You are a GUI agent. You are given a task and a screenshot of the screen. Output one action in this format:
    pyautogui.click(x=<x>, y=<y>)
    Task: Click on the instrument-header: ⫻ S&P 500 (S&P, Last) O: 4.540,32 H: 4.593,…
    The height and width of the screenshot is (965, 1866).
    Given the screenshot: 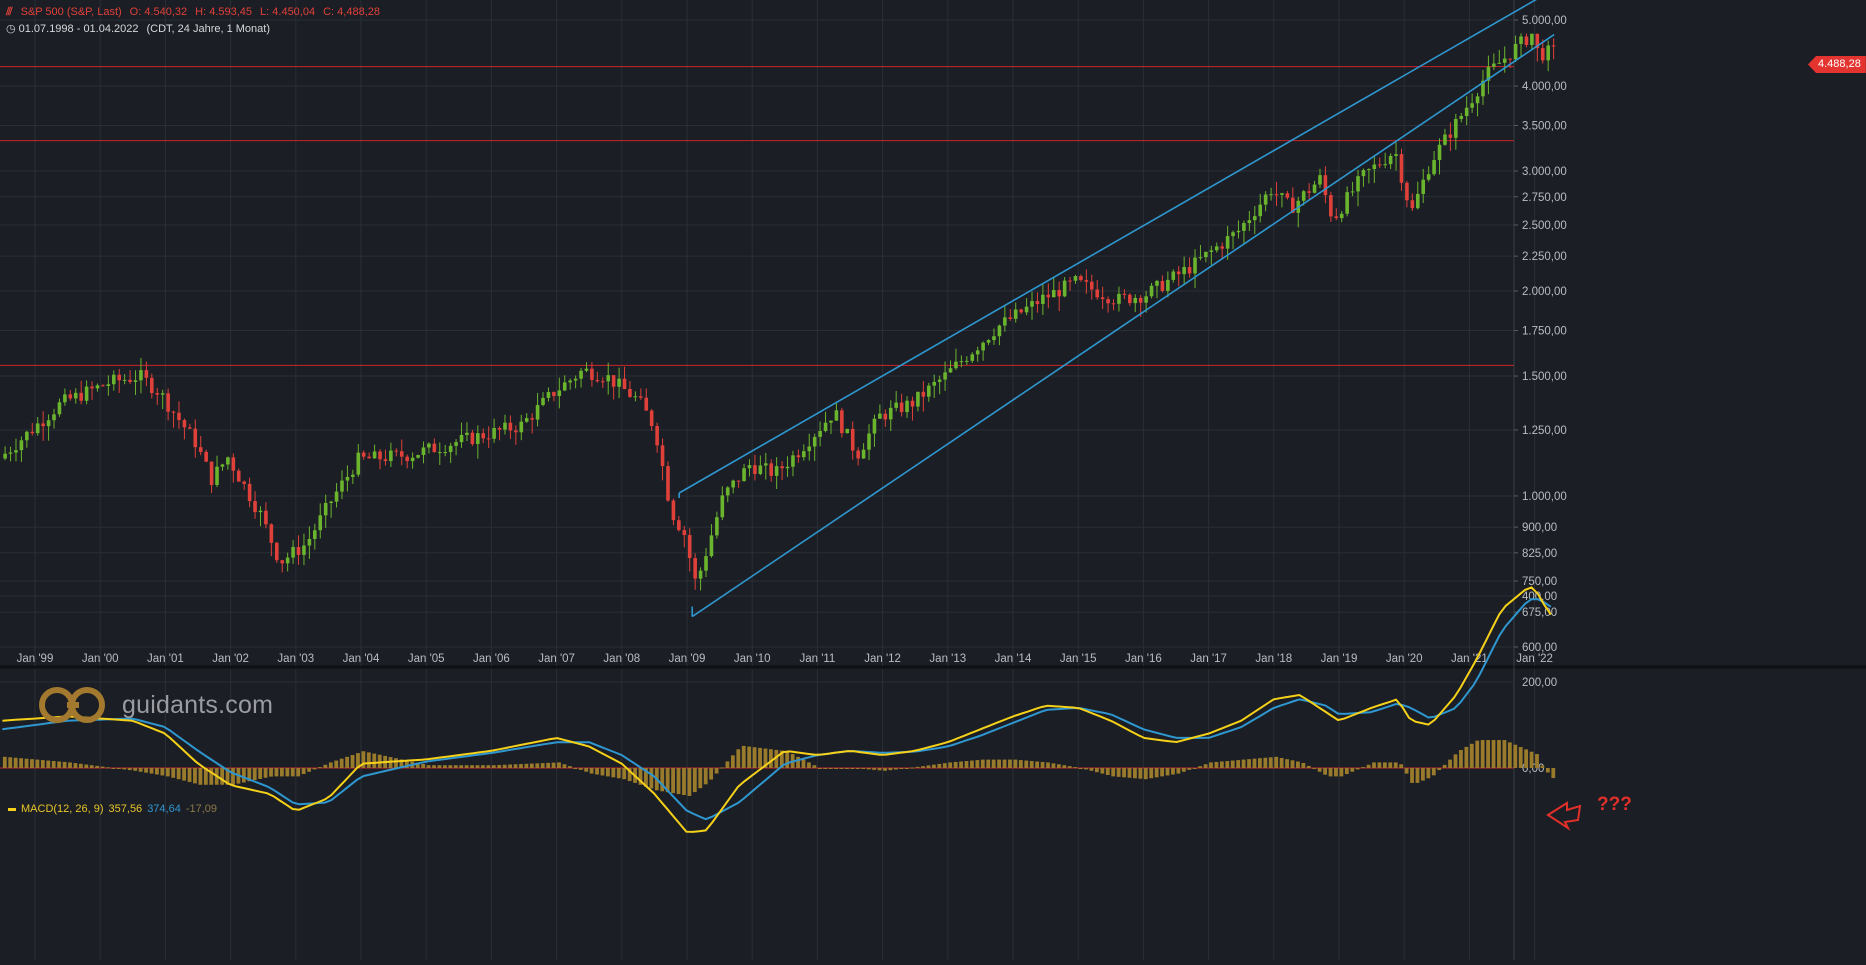 What is the action you would take?
    pyautogui.click(x=197, y=12)
    